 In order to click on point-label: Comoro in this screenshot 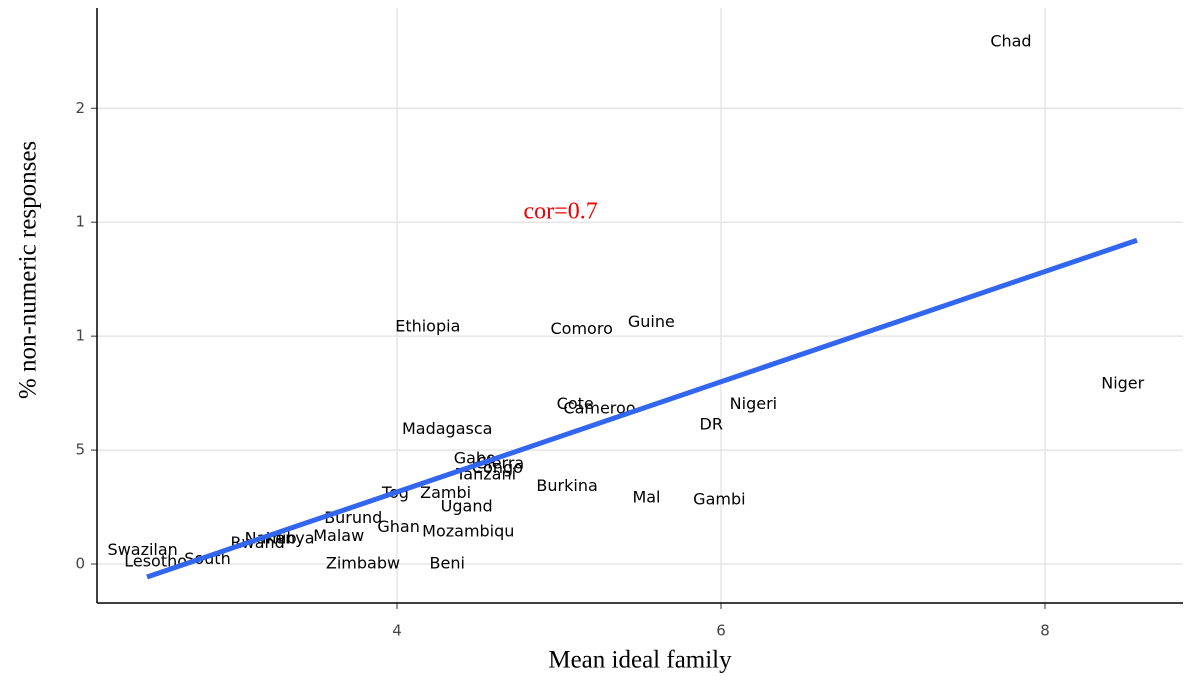, I will do `click(582, 328)`.